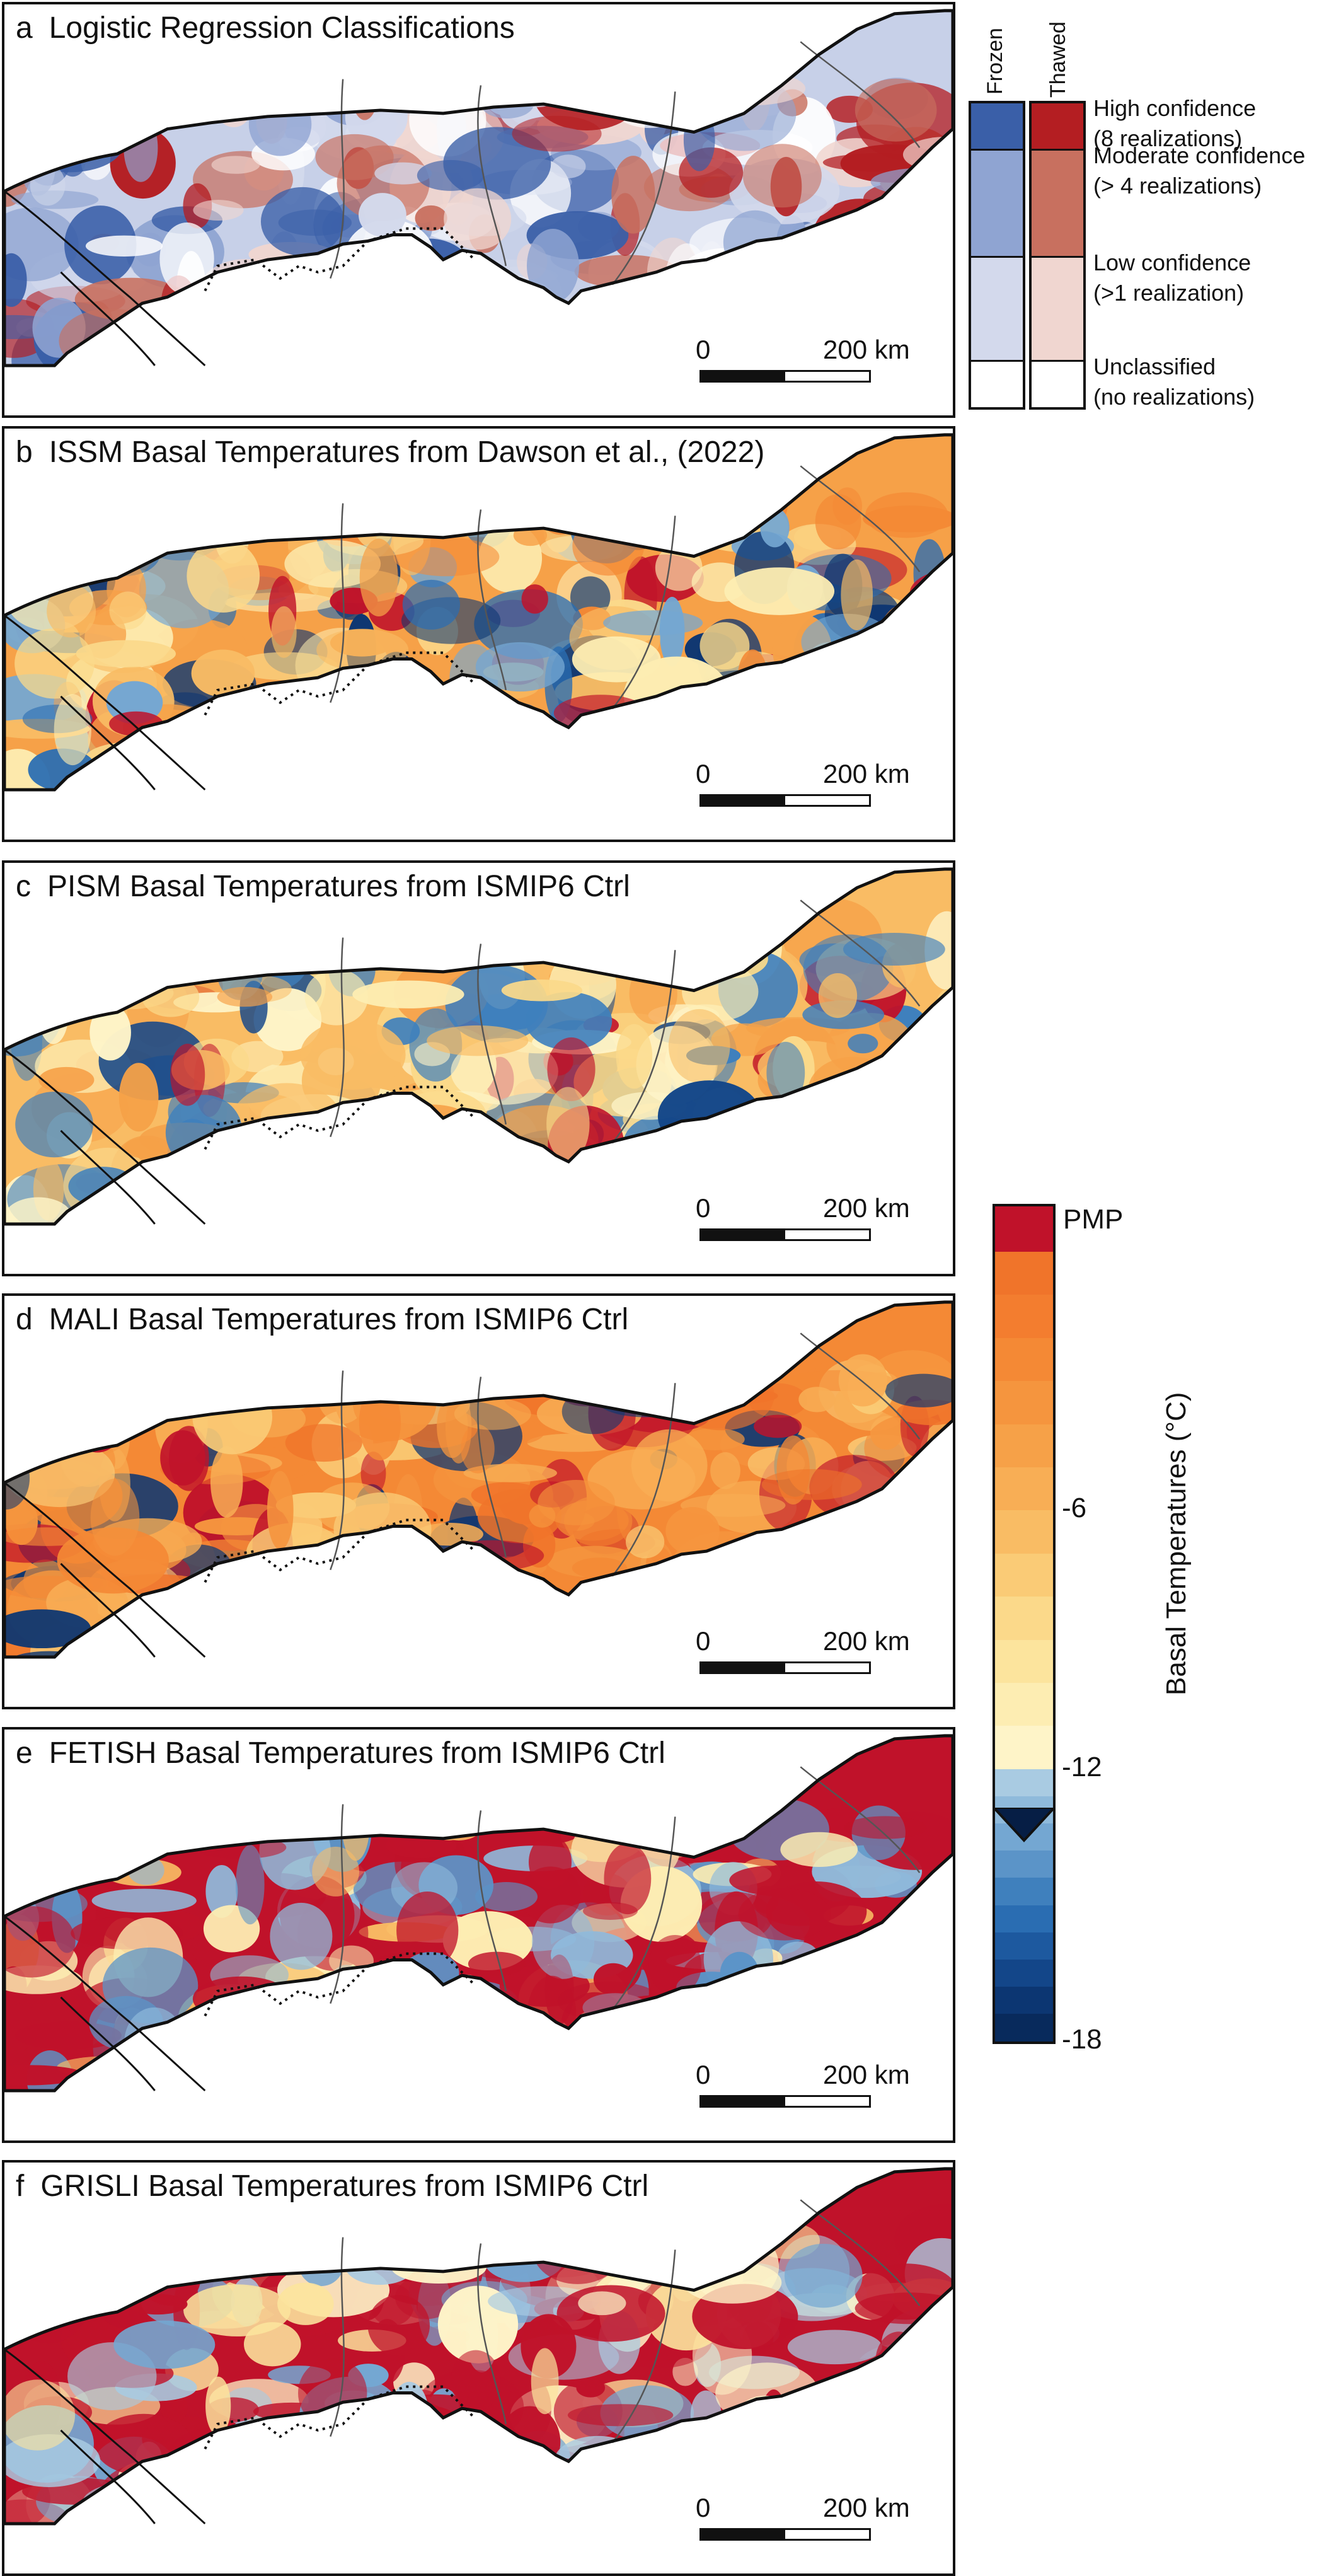  What do you see at coordinates (1058, 60) in the screenshot?
I see `legend-thawed-header: Thawed` at bounding box center [1058, 60].